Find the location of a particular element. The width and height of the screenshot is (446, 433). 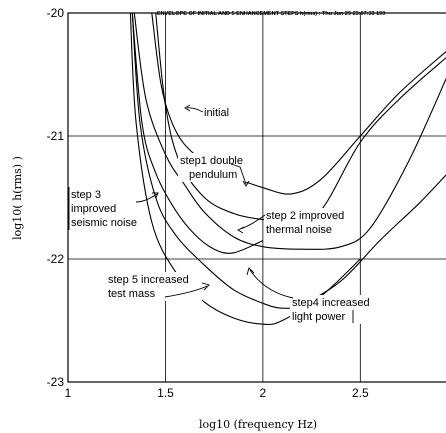

annotation-step5-line1: step 5 increased is located at coordinates (148, 280).